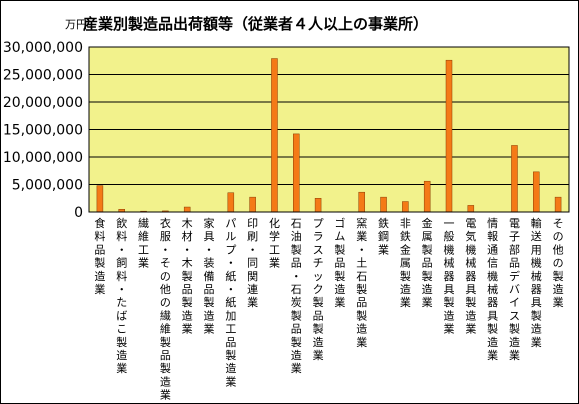 This screenshot has width=579, height=404. Describe the element at coordinates (43, 48) in the screenshot. I see `y-tick-label: 30,000,000` at that location.